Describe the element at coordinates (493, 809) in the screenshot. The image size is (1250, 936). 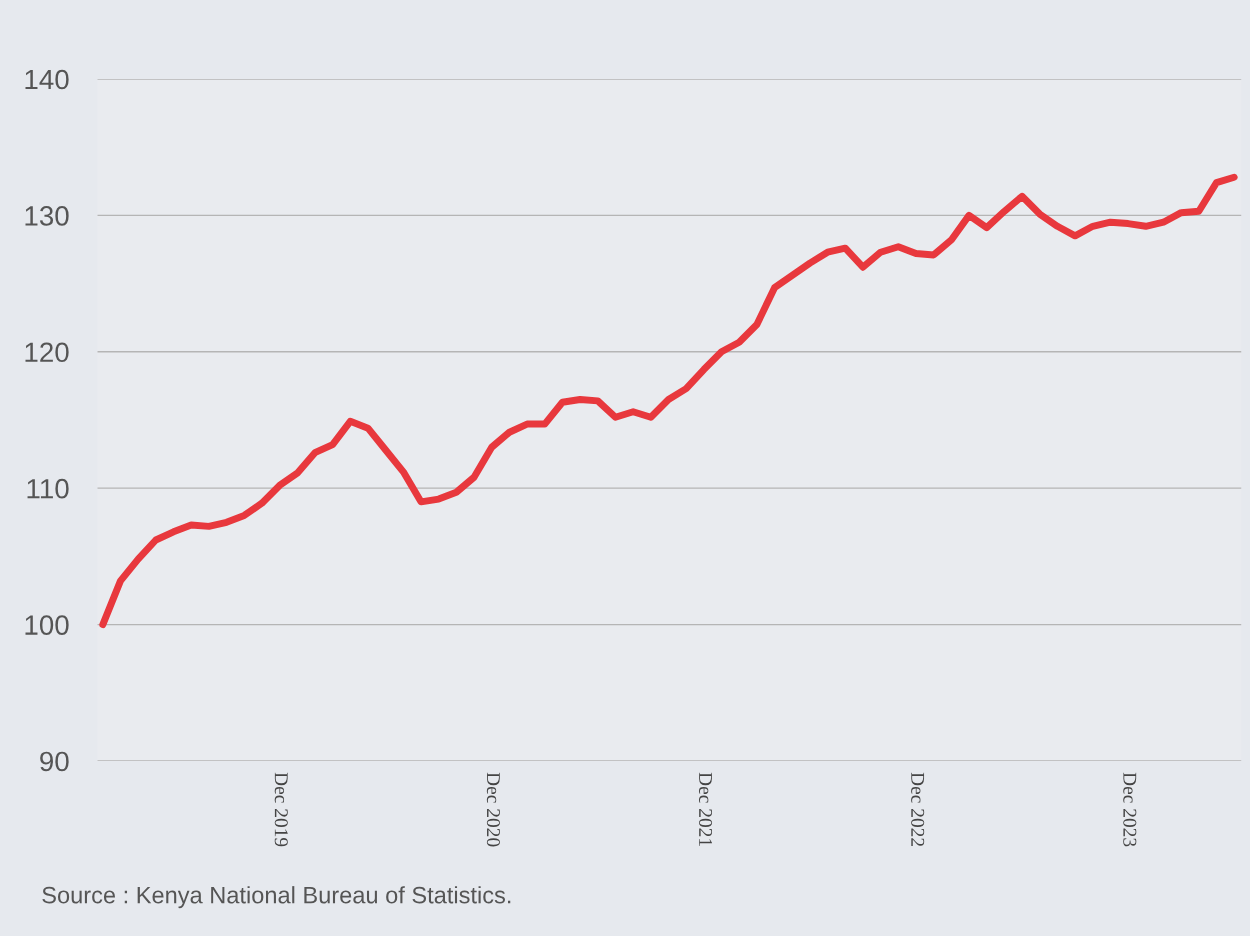
I see `x-tick-label: Dec 2020` at that location.